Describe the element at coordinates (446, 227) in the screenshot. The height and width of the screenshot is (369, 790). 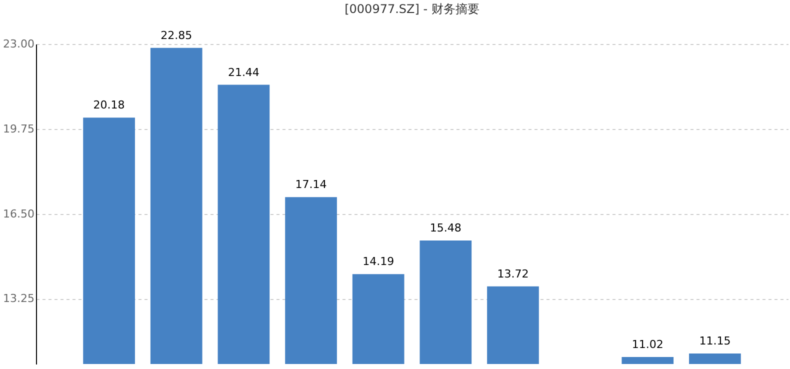
I see `data-label: 15.48` at that location.